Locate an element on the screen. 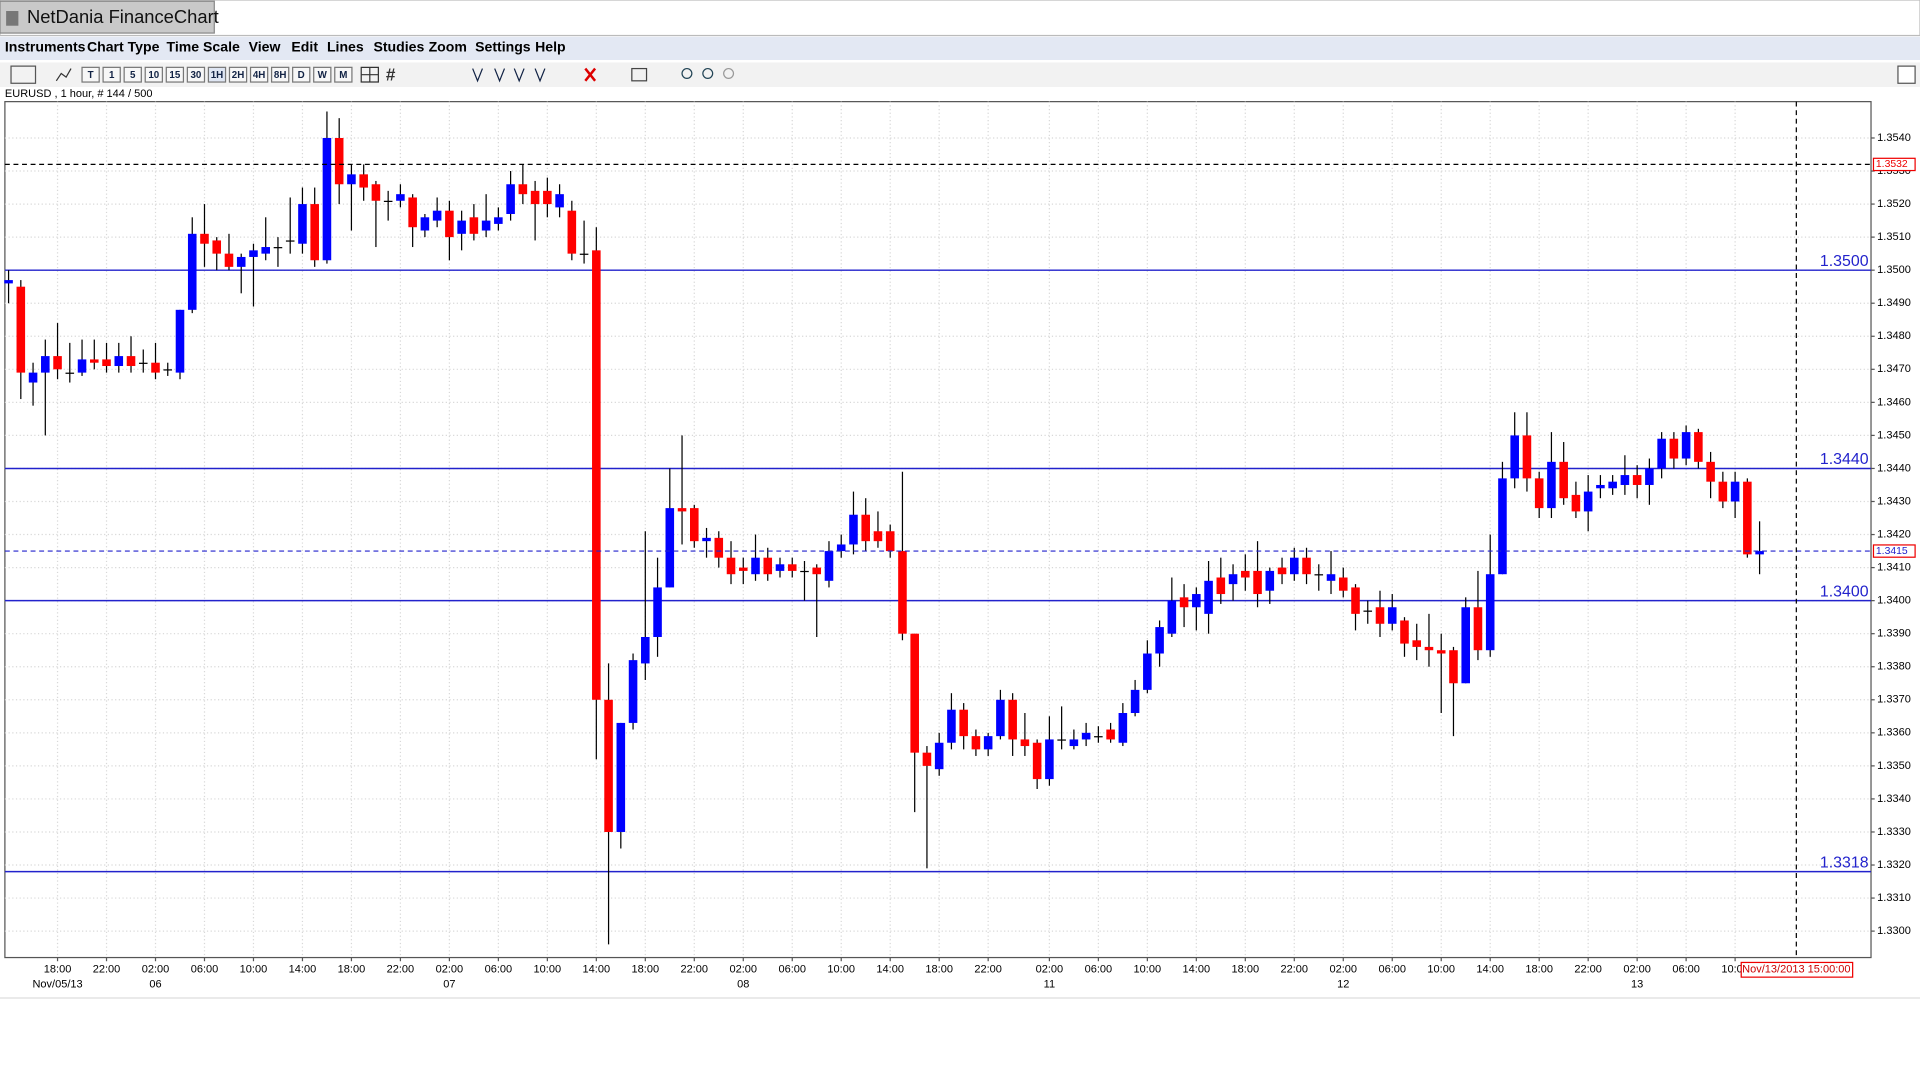  timescale-label: 2H is located at coordinates (238, 75).